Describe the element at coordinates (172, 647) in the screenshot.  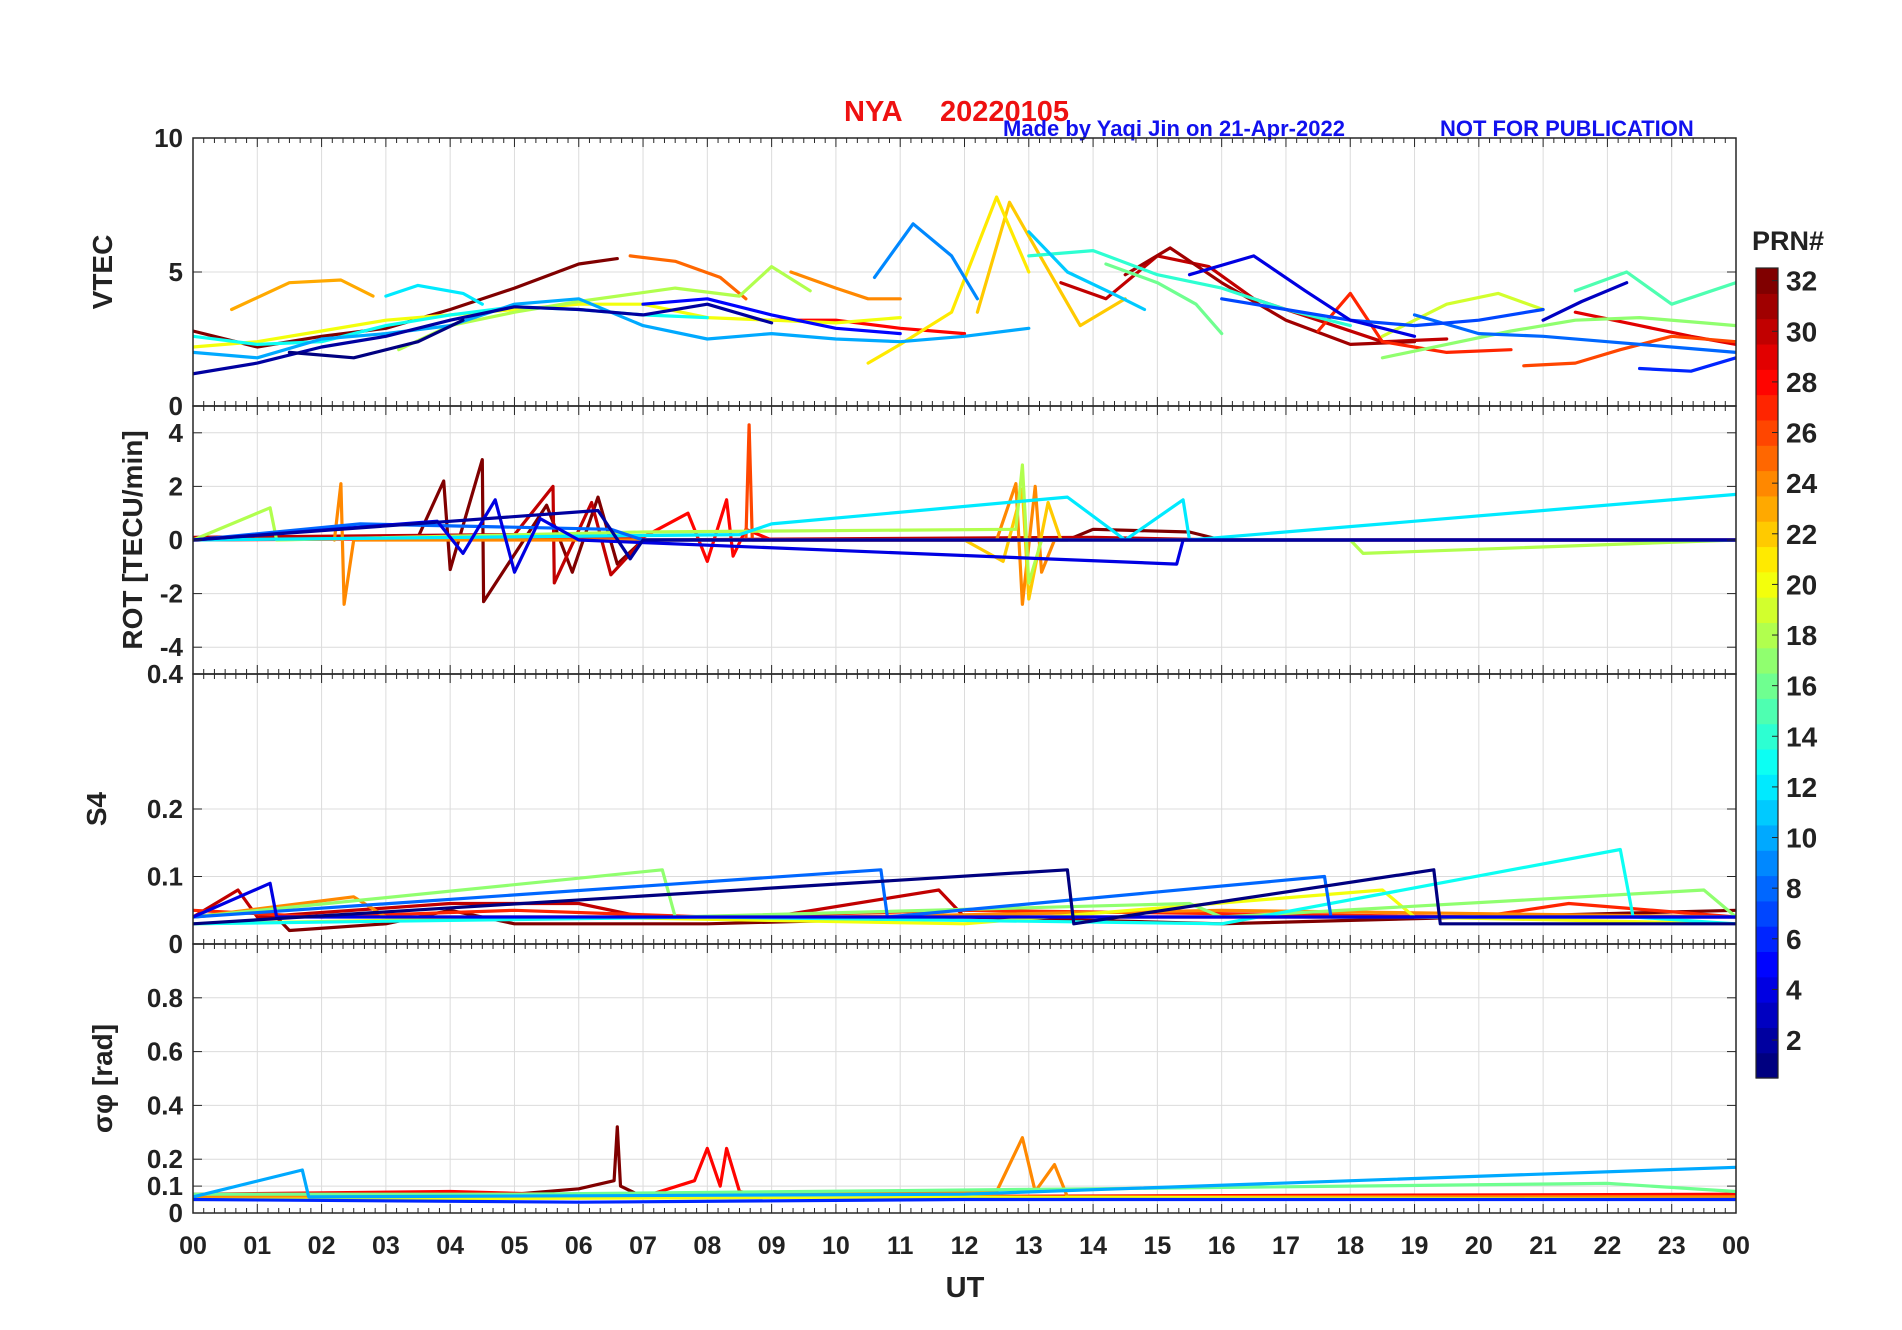
I see `rot-y-tick-label: -4` at that location.